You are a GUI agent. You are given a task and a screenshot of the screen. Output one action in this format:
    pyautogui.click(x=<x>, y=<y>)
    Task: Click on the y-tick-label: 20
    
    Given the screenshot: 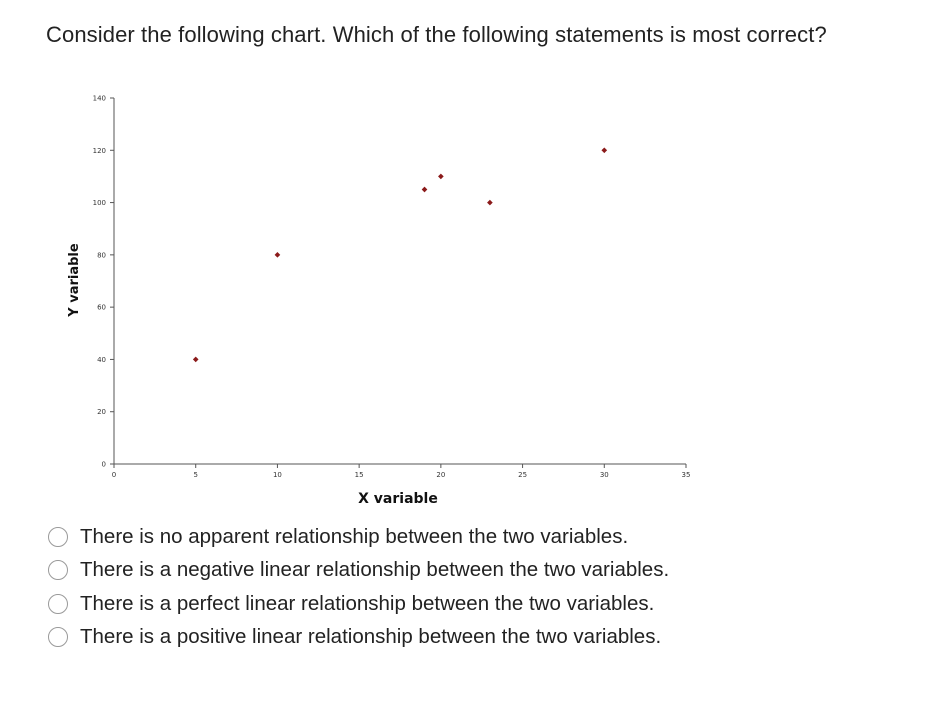 What is the action you would take?
    pyautogui.click(x=101, y=412)
    